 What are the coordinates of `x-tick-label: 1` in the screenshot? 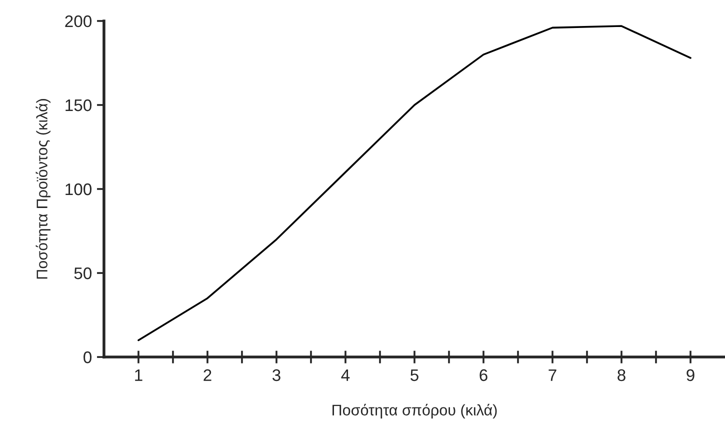 It's located at (138, 375).